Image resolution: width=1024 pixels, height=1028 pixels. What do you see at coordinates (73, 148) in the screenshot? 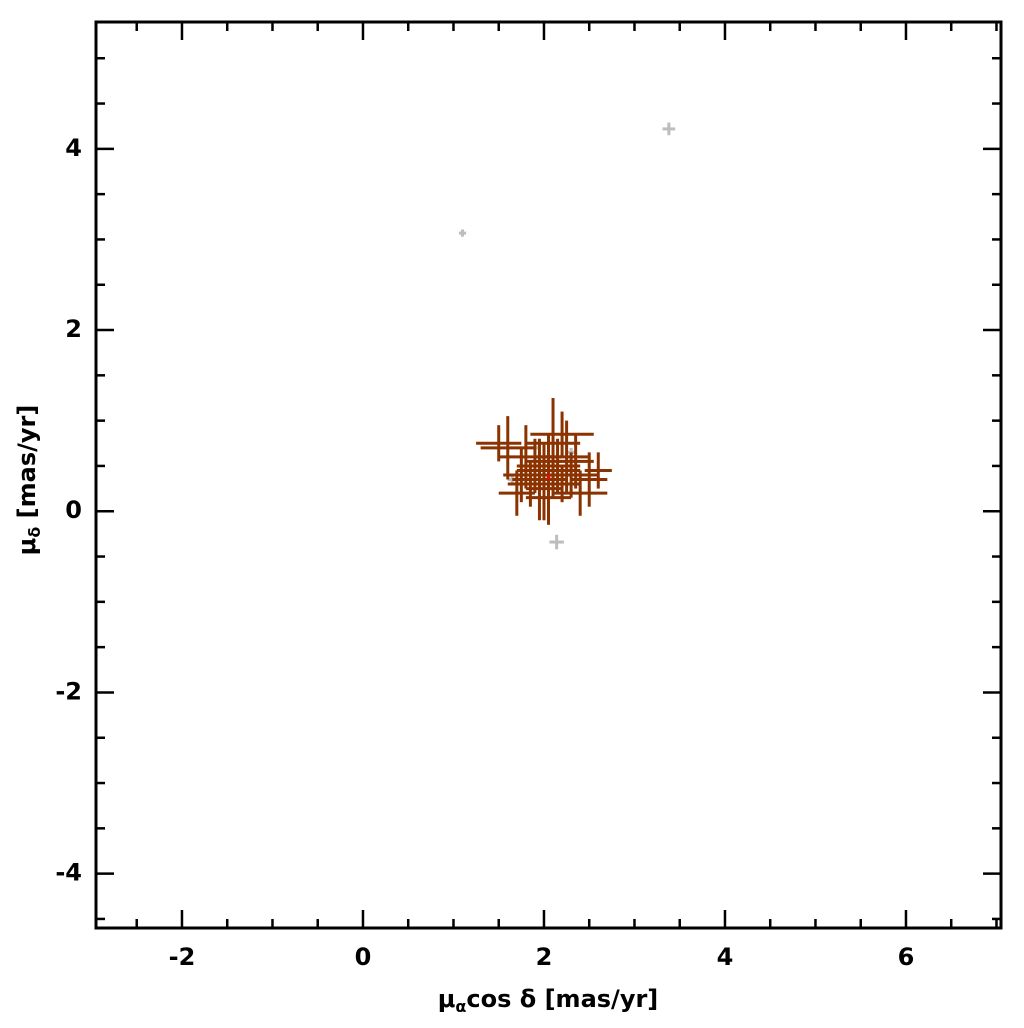
I see `y-tick-label: 4` at bounding box center [73, 148].